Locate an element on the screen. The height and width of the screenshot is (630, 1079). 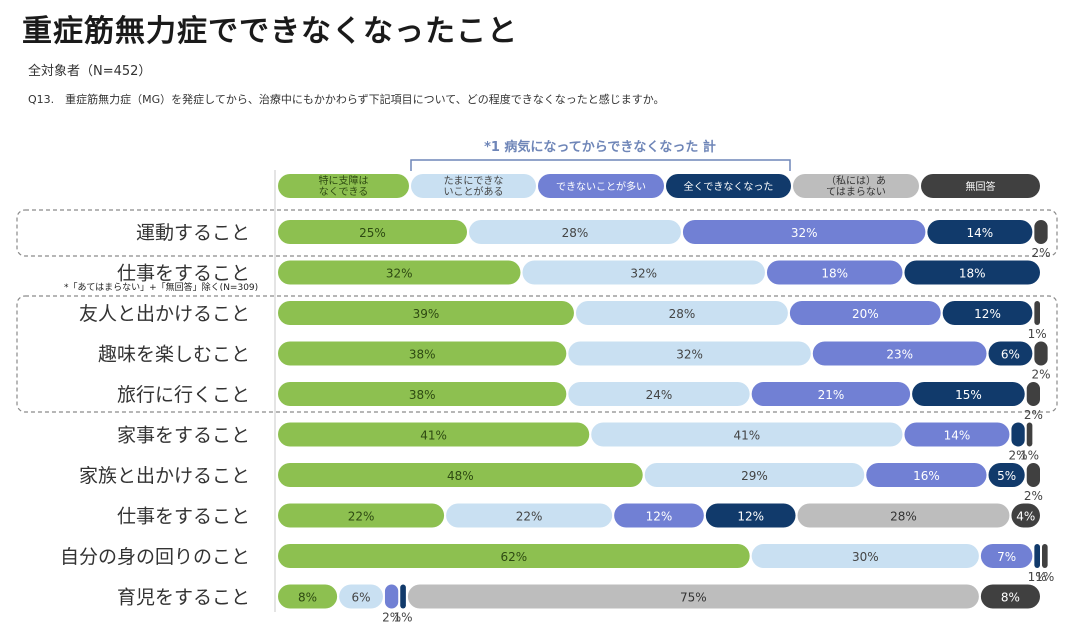
category-label: 家族と出かけること is located at coordinates (164, 476).